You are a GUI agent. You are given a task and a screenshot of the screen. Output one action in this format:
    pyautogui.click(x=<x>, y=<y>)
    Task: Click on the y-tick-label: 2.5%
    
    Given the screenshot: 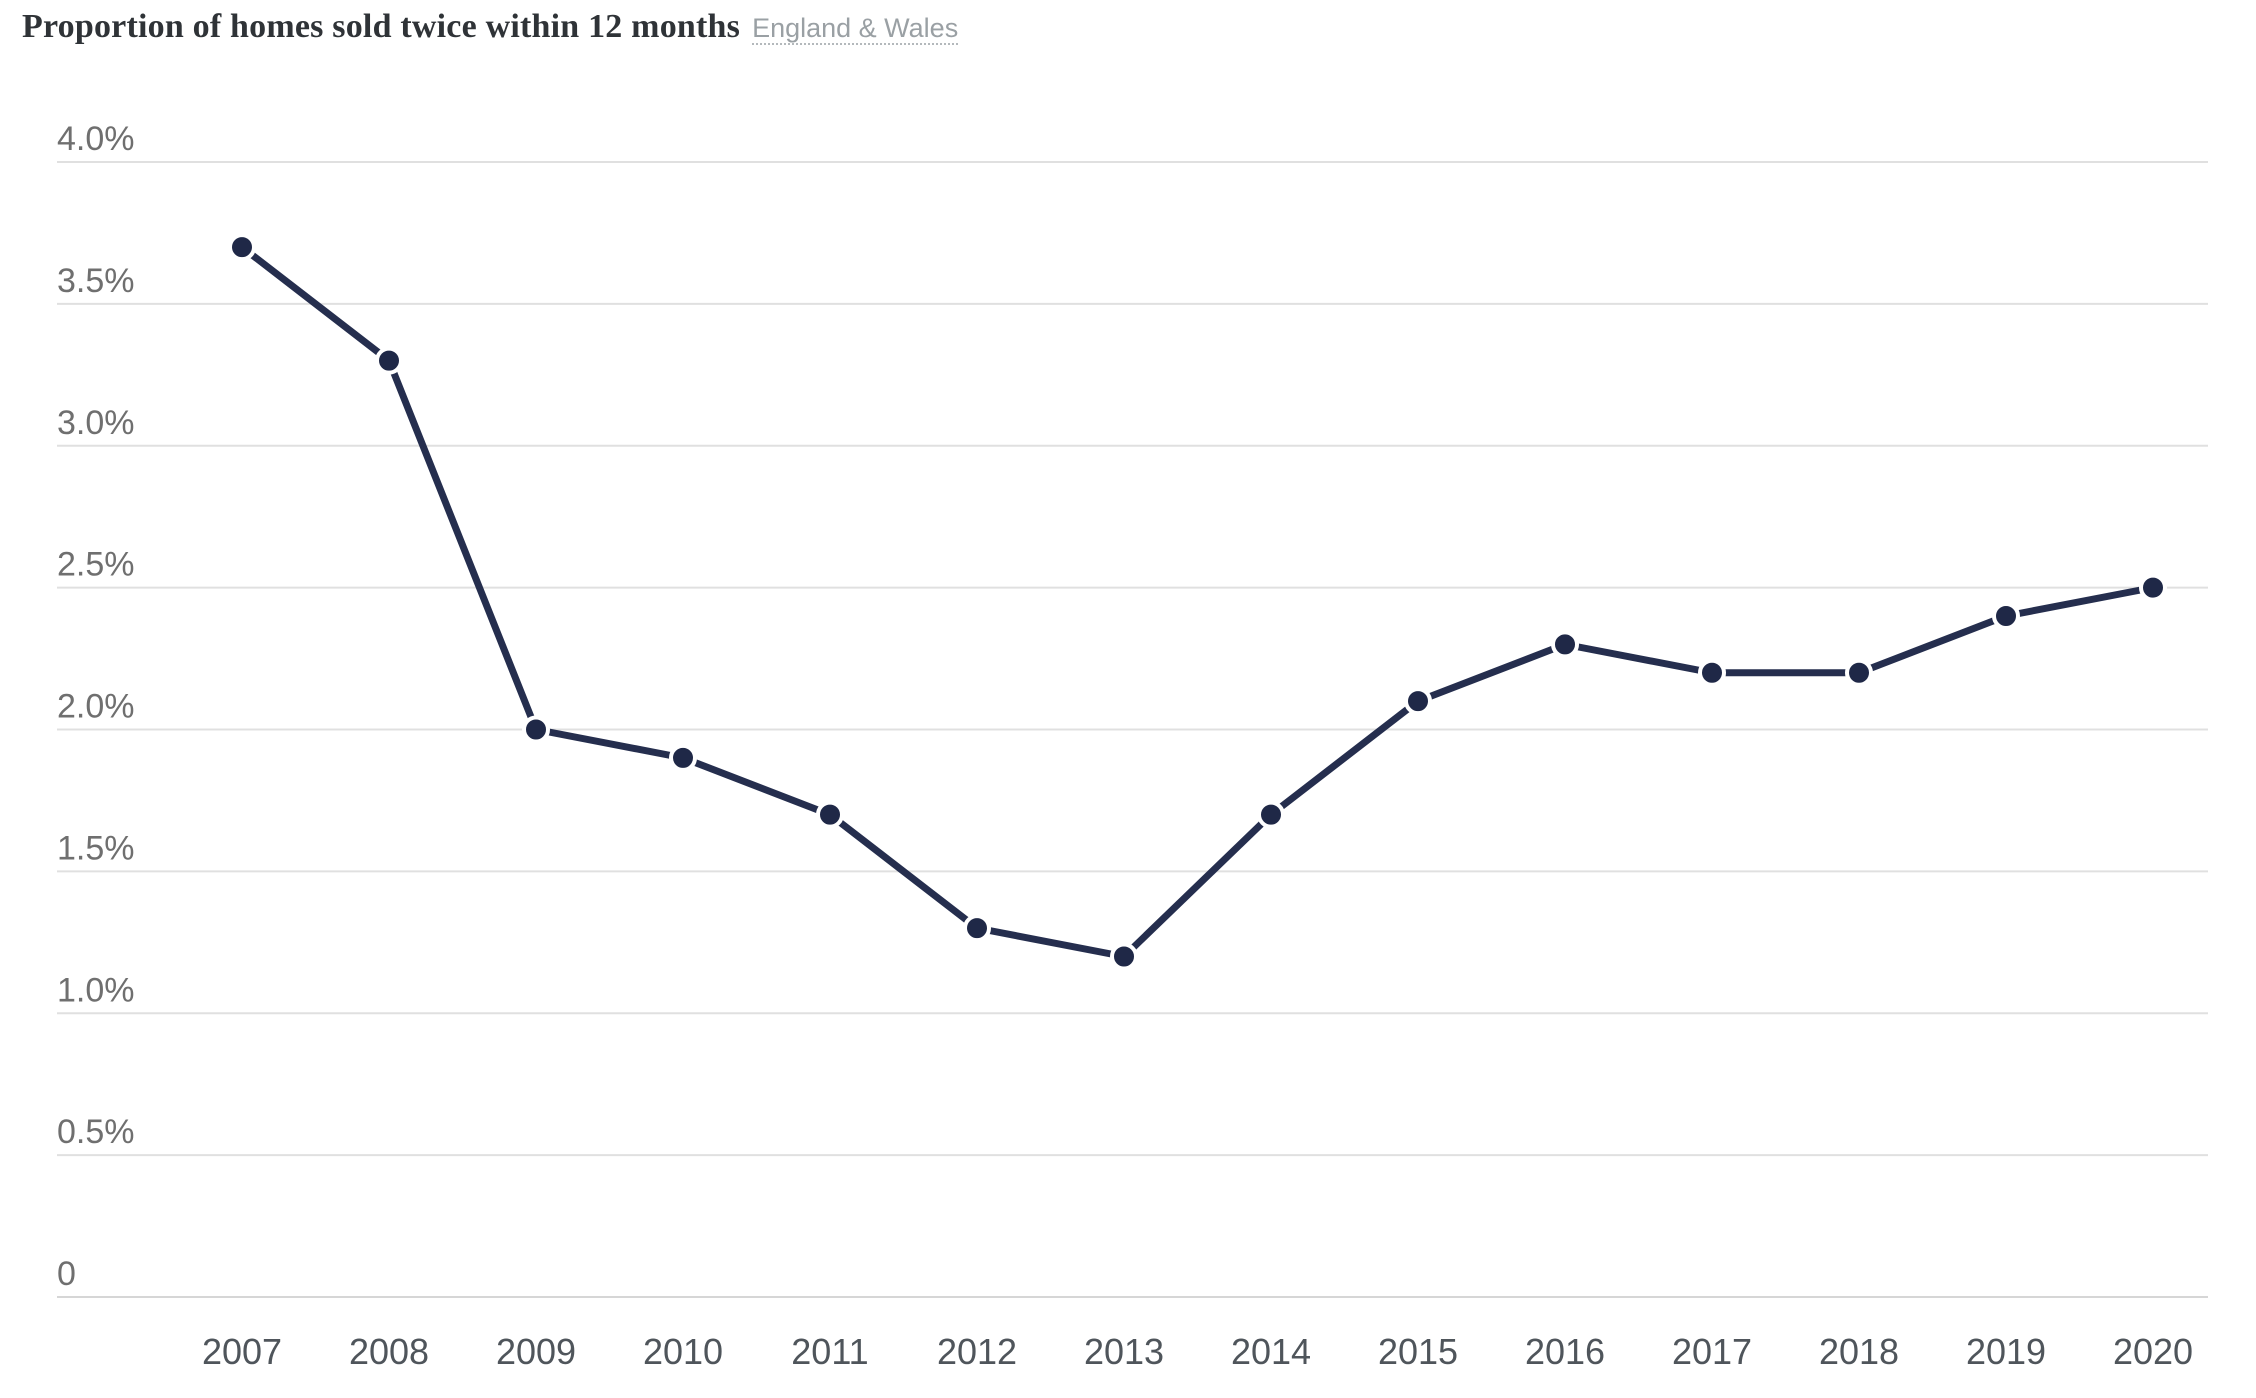 What is the action you would take?
    pyautogui.click(x=96, y=565)
    